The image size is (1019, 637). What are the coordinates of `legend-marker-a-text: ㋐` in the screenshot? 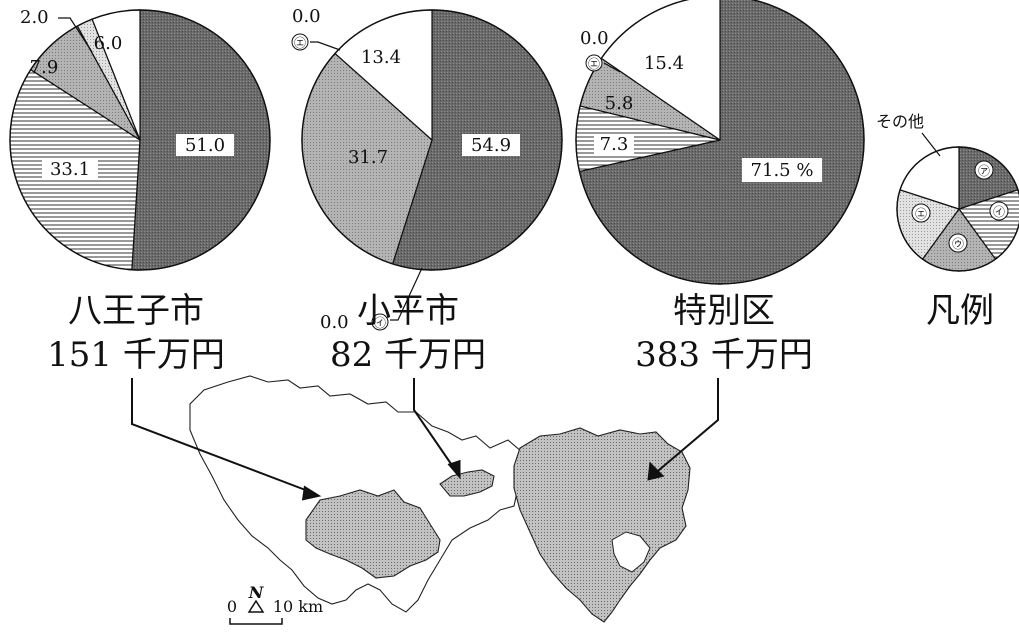 It's located at (984, 171).